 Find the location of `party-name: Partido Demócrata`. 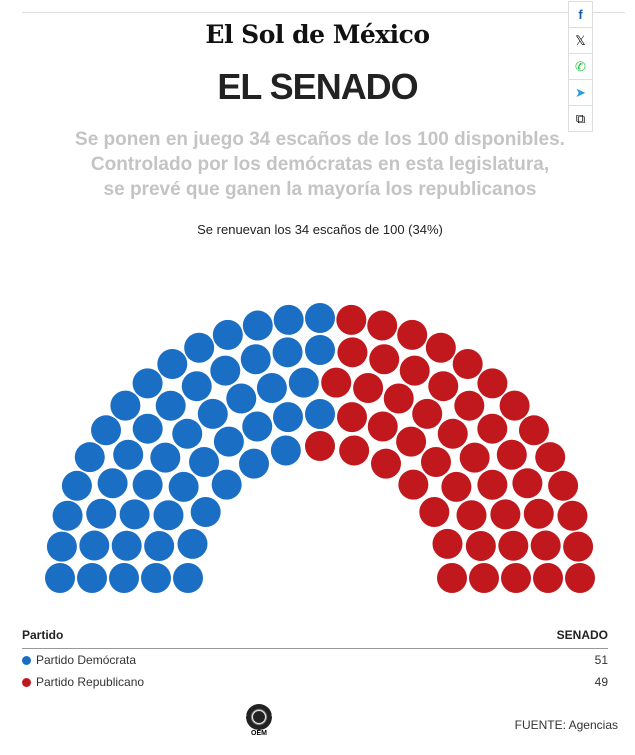

party-name: Partido Demócrata is located at coordinates (86, 660).